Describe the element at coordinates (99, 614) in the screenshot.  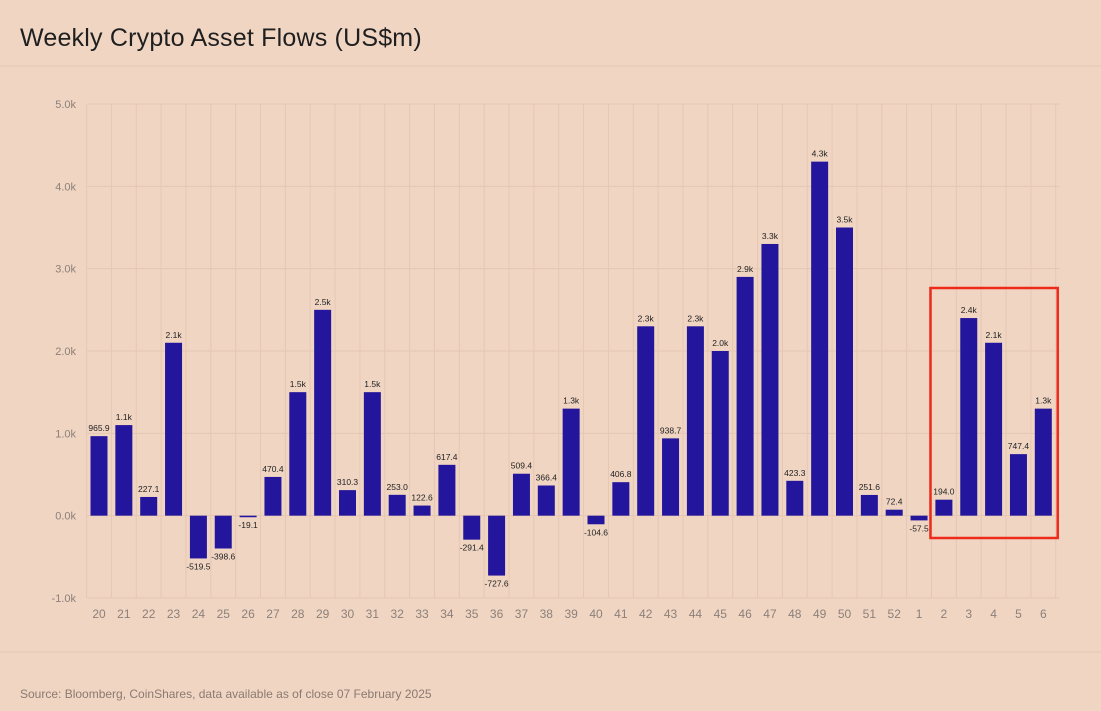
I see `x-tick-label: 20` at that location.